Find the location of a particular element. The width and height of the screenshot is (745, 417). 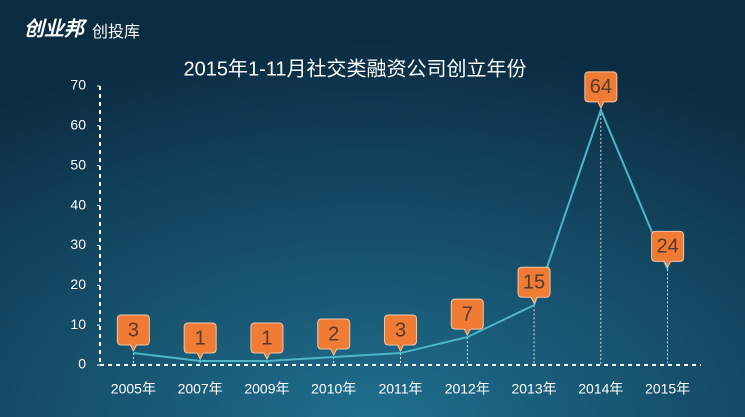

data-label: 15 is located at coordinates (534, 282).